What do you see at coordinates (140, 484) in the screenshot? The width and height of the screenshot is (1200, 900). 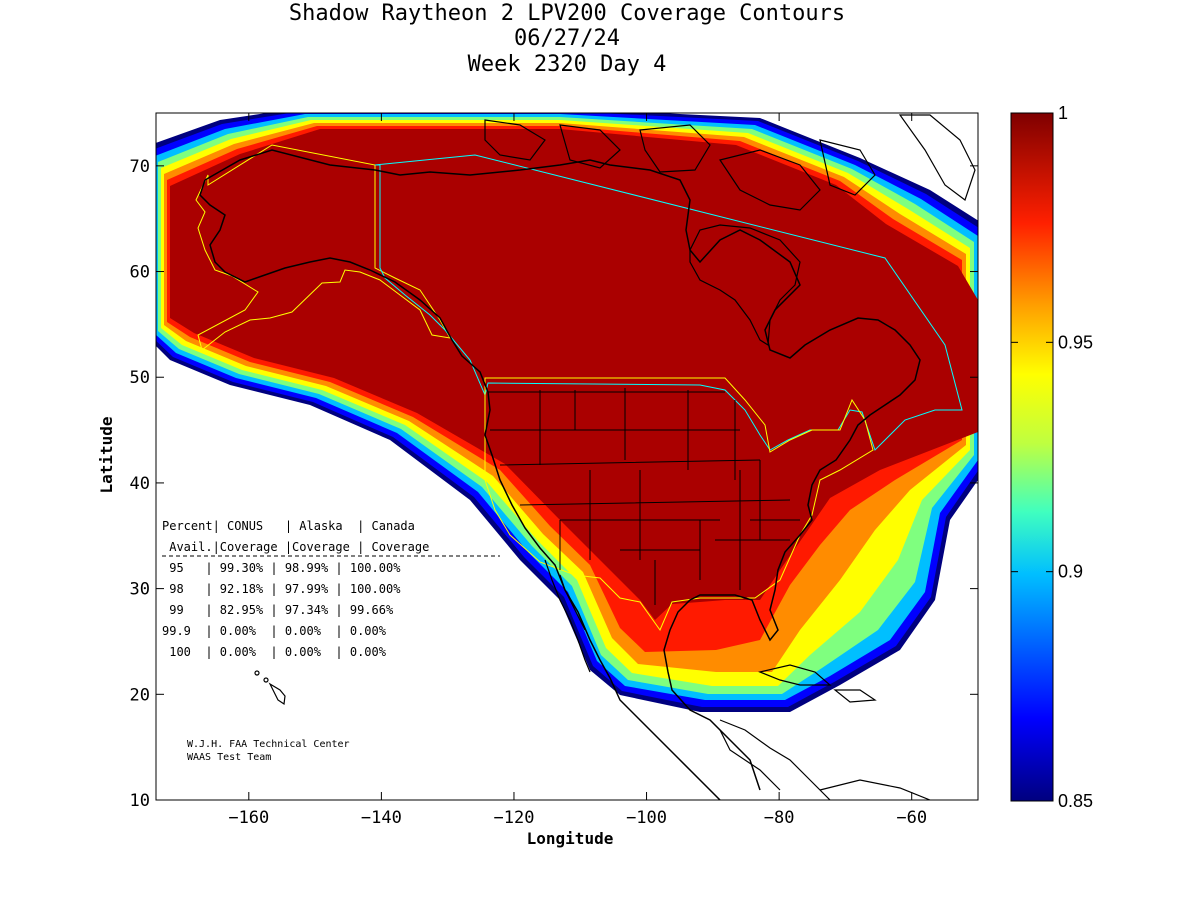 I see `y-tick-label: 40` at bounding box center [140, 484].